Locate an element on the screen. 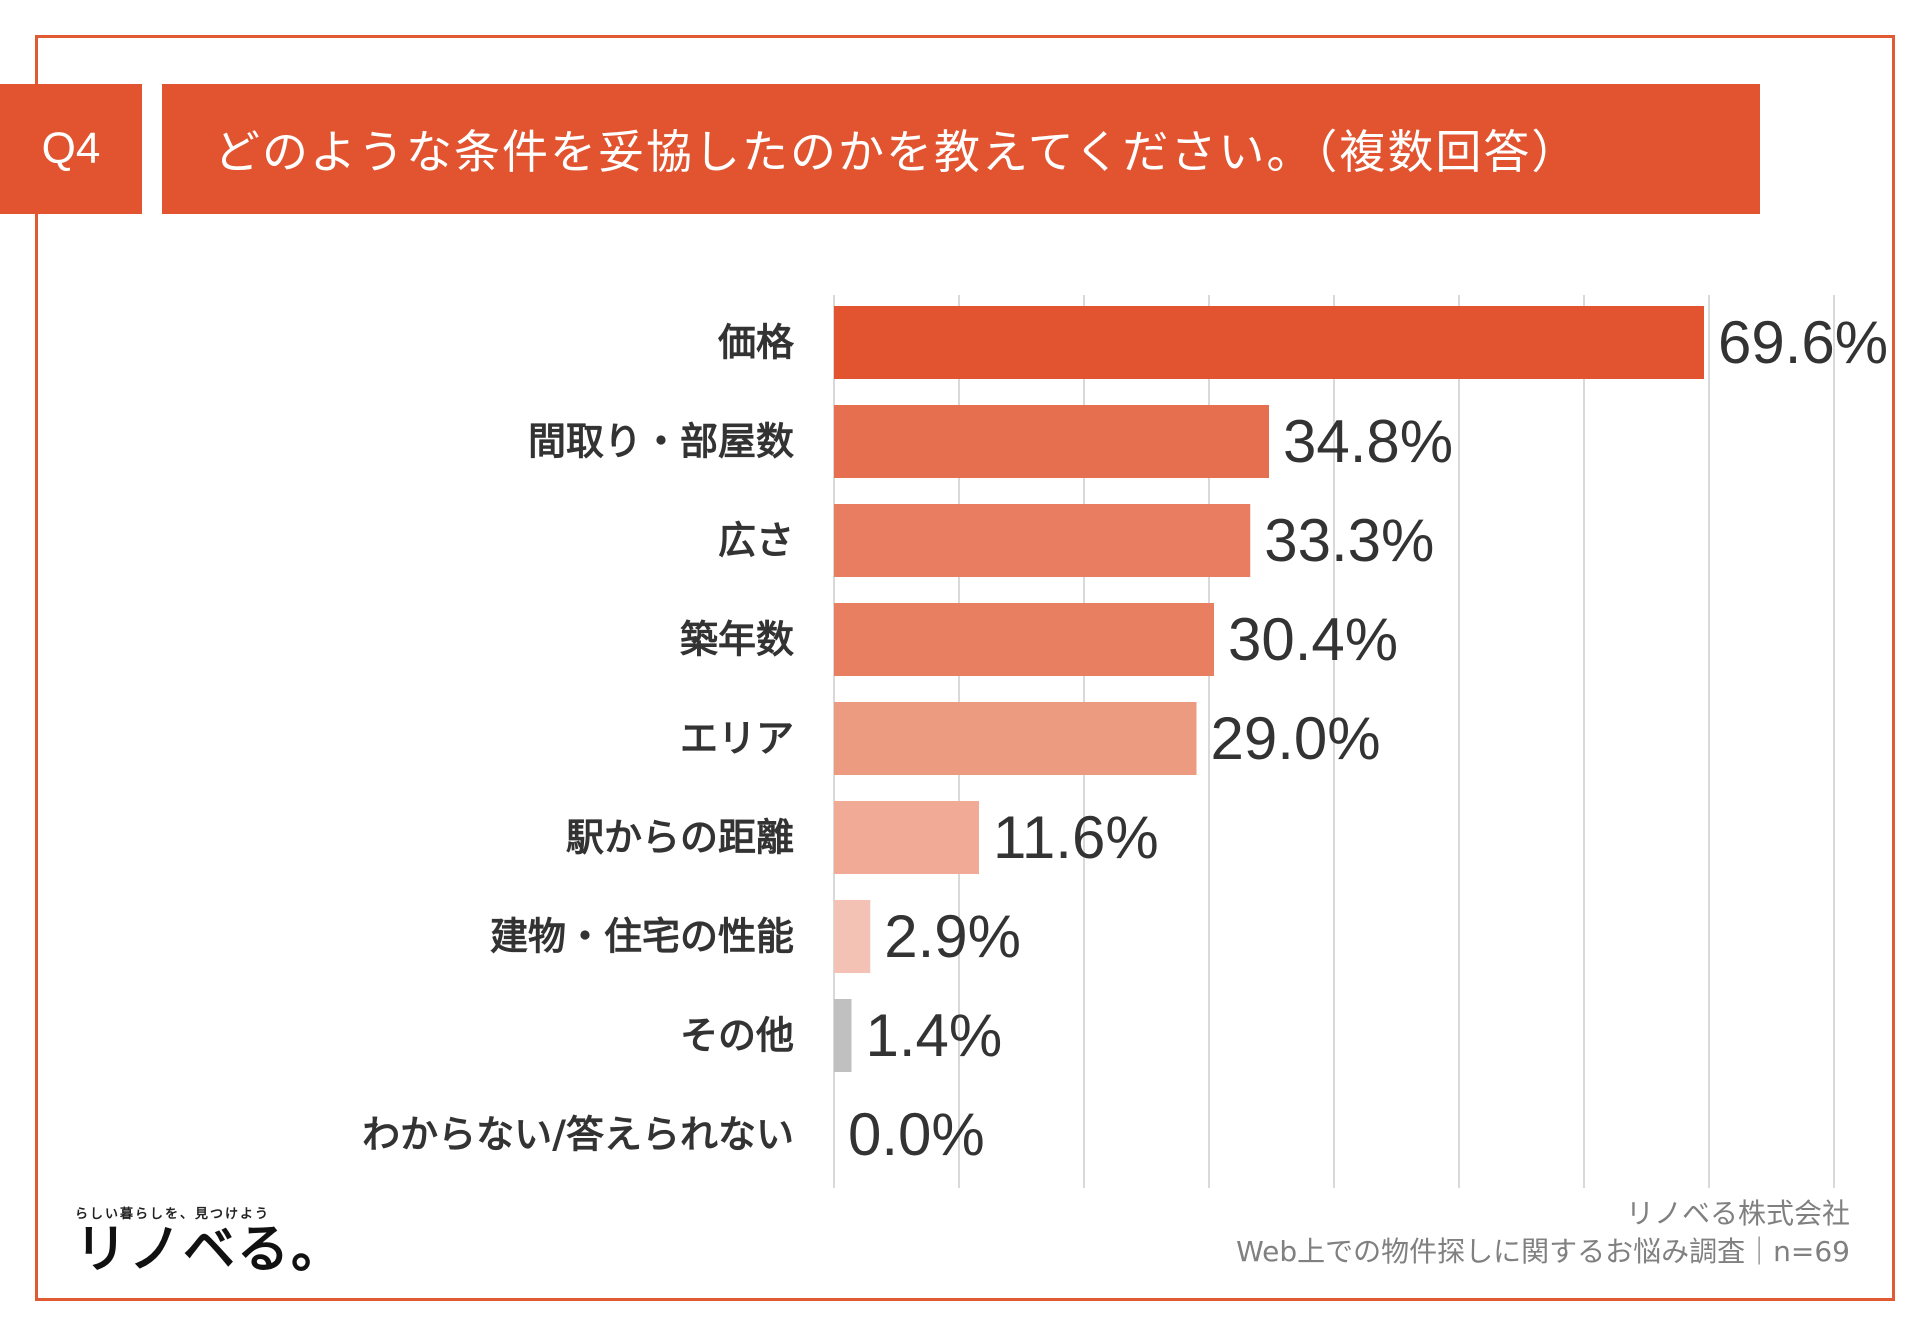 The height and width of the screenshot is (1329, 1920). data-label: 2.9% is located at coordinates (952, 936).